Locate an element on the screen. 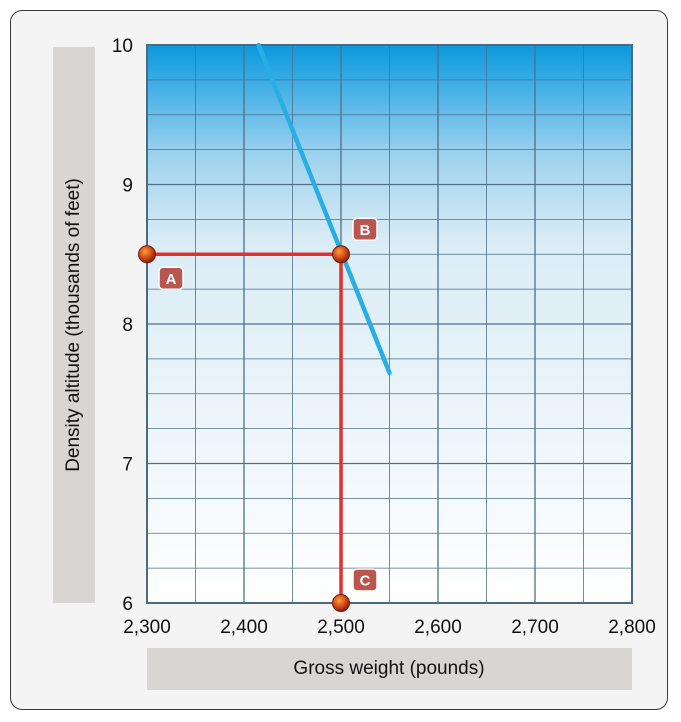 The image size is (681, 722). y-tick-label: 10 is located at coordinates (122, 46).